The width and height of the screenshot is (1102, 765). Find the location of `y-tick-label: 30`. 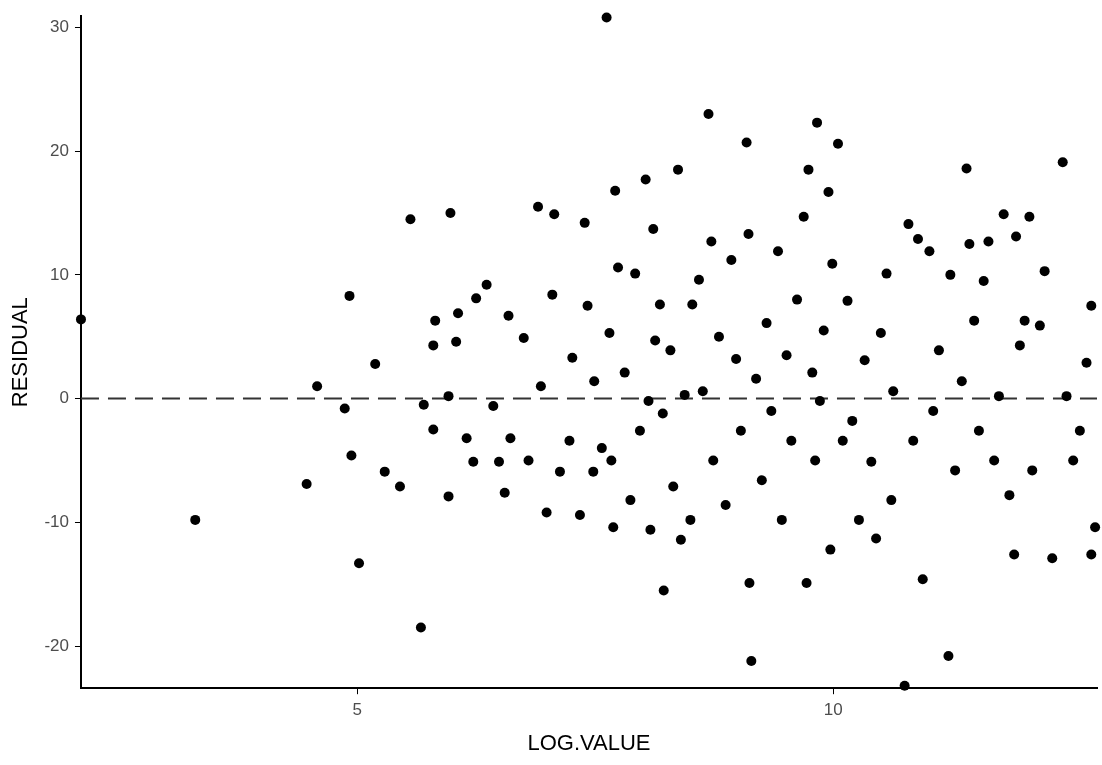

y-tick-label: 30 is located at coordinates (59, 27).